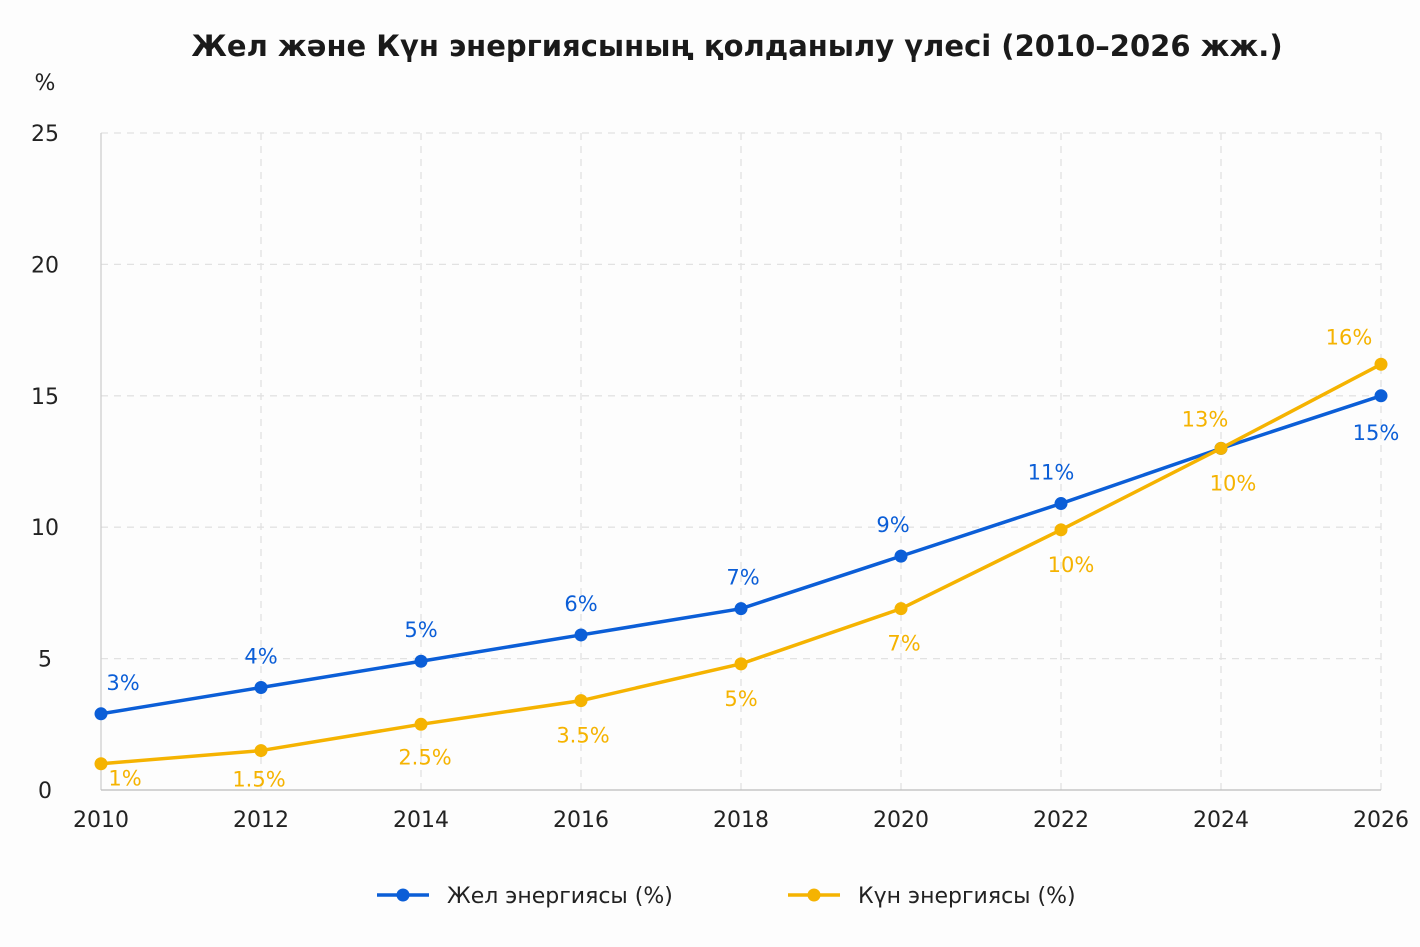 The height and width of the screenshot is (947, 1420). I want to click on x-tick-label: 2026, so click(1381, 820).